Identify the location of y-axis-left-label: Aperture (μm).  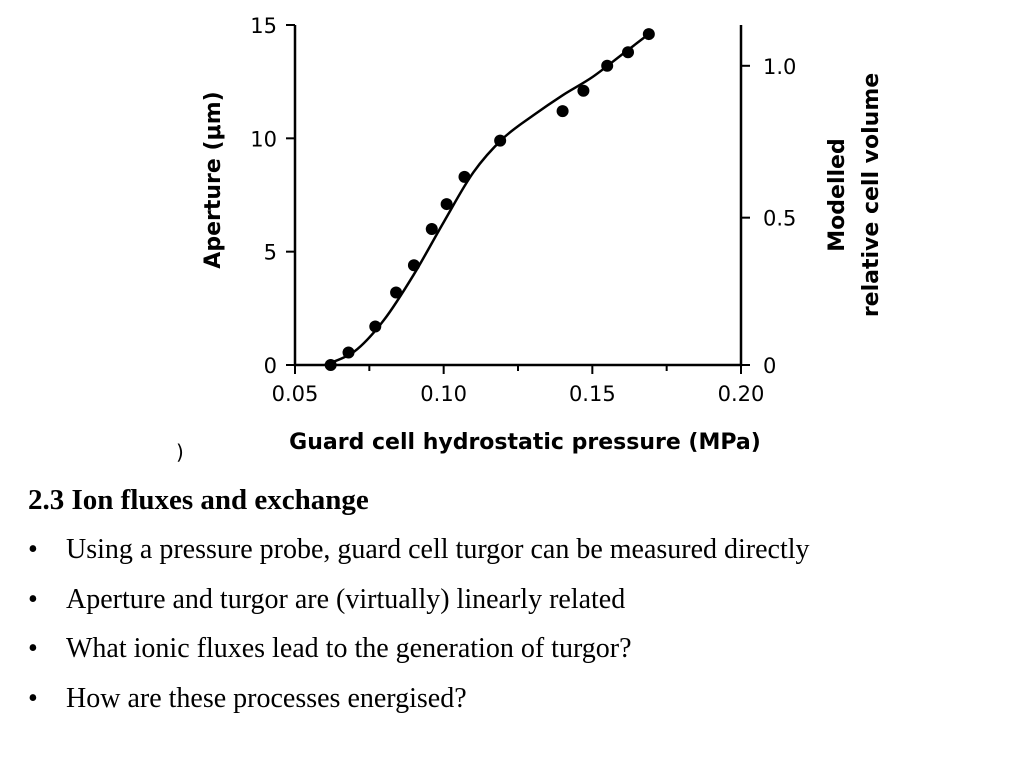
(213, 179).